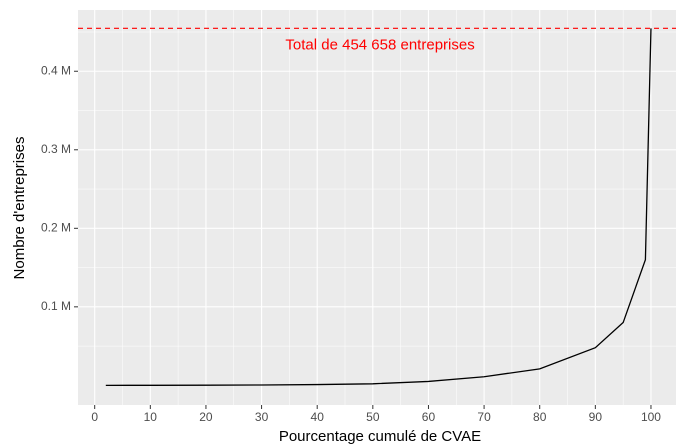  I want to click on annotation: Total de 454 658 entreprises, so click(379, 44).